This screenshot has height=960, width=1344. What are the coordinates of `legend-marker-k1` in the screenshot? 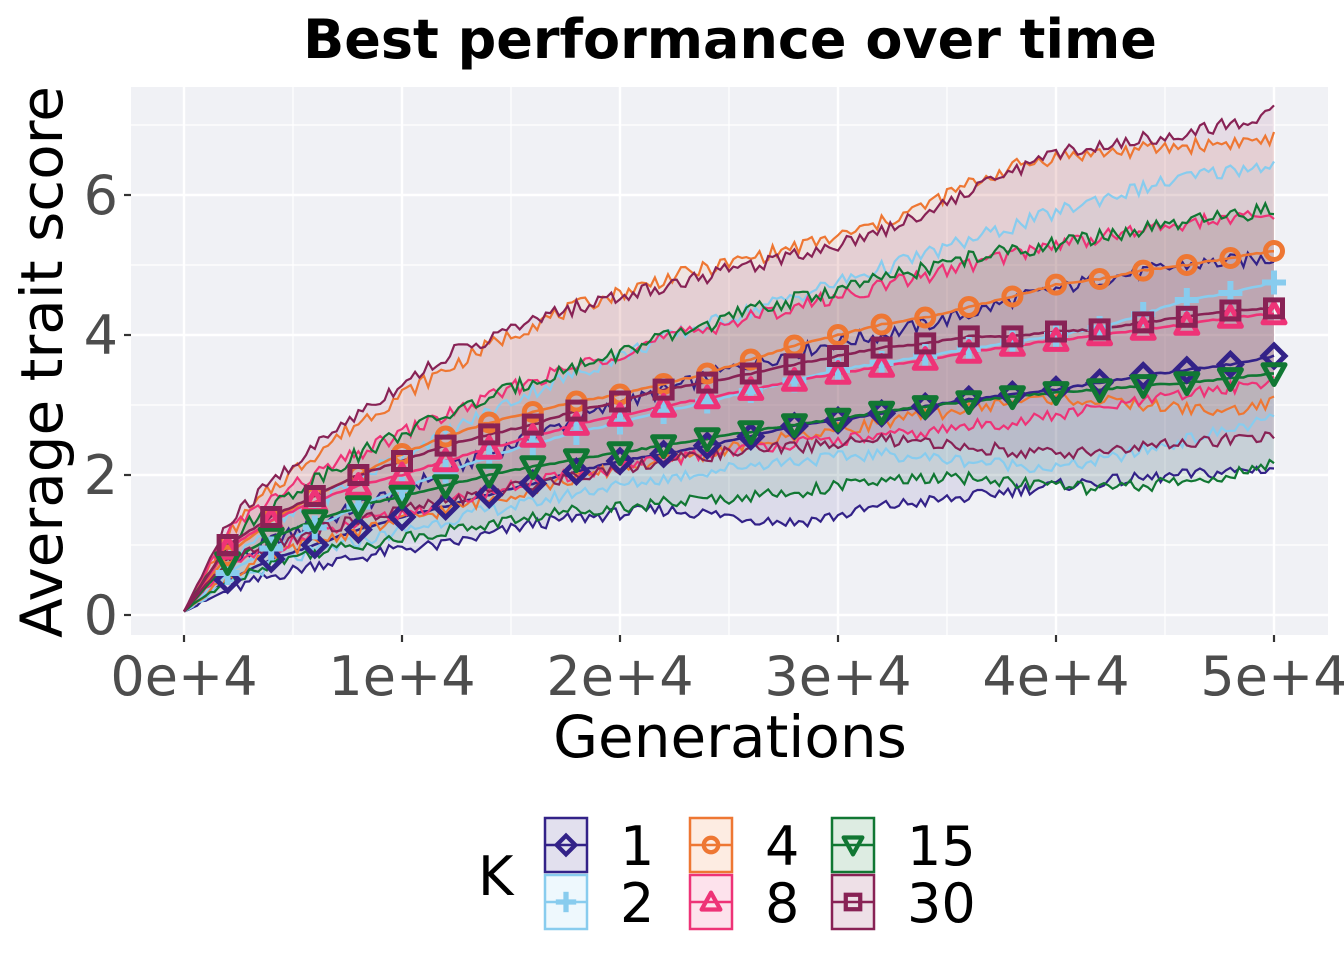 It's located at (566, 845).